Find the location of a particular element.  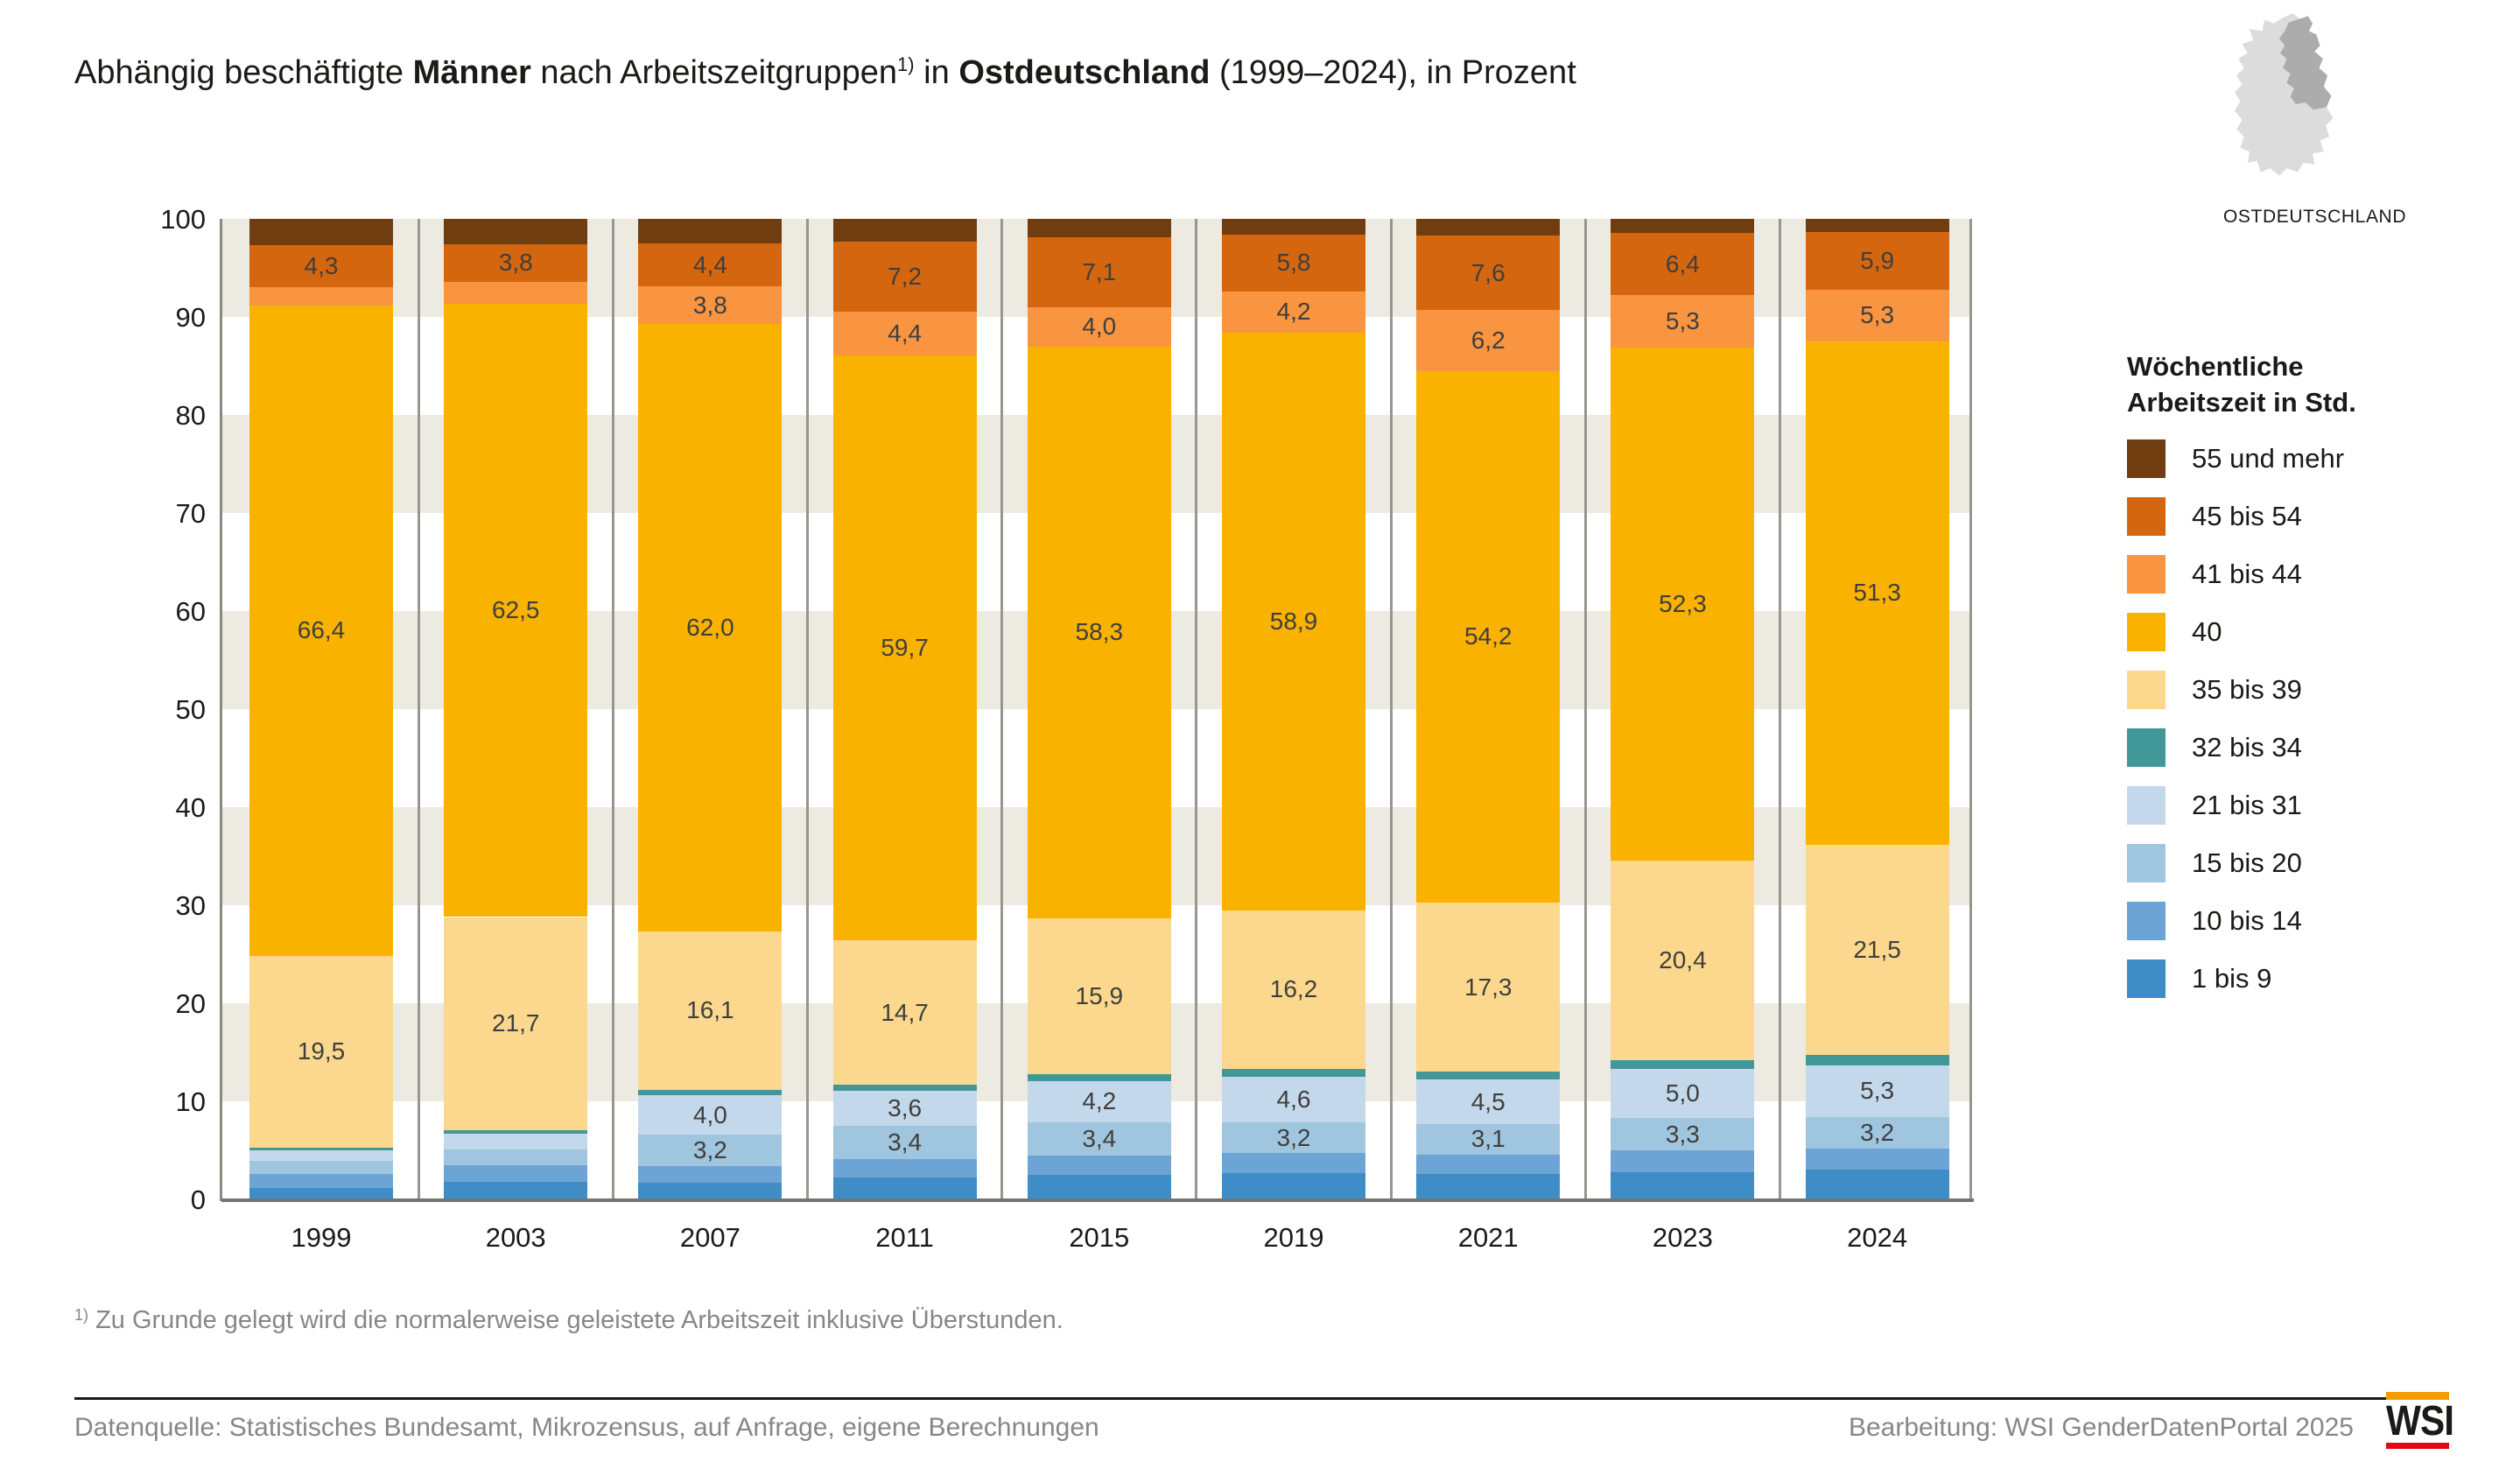

bar-segment-value-label: 17,3 is located at coordinates (1488, 987).